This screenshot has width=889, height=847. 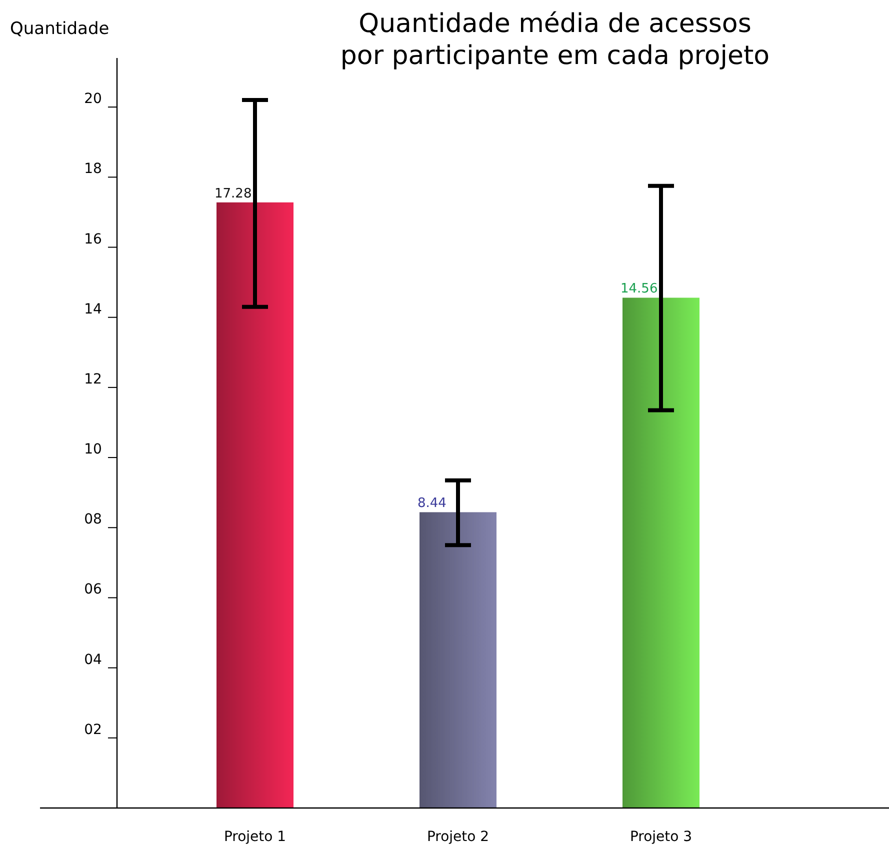 I want to click on chart-title: Quantidade média de acessos por participante em cada projeto, so click(x=555, y=40).